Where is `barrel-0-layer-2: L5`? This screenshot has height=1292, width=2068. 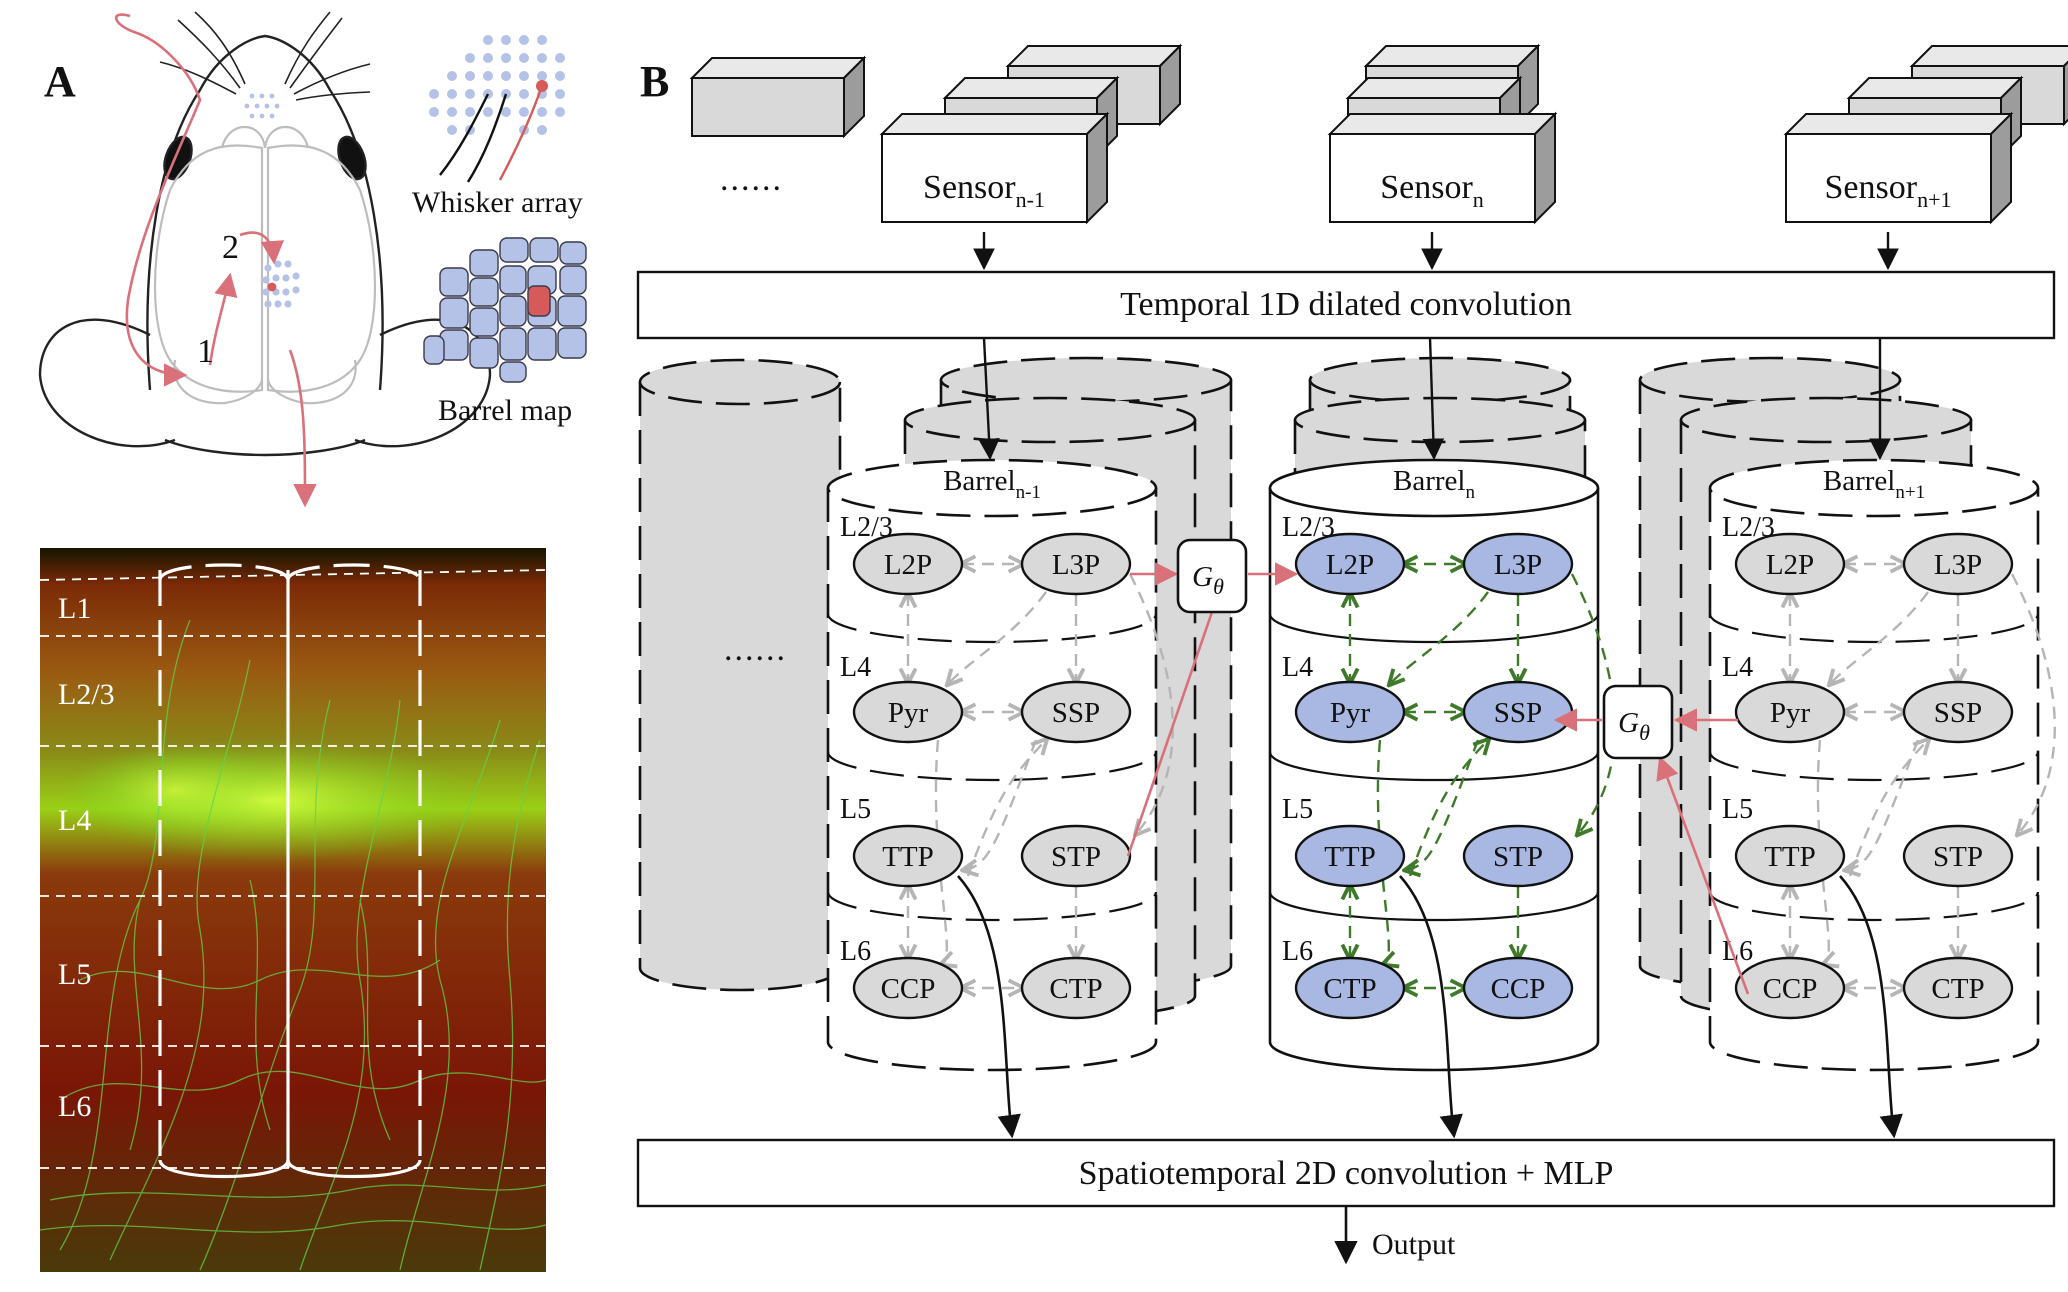
barrel-0-layer-2: L5 is located at coordinates (855, 809).